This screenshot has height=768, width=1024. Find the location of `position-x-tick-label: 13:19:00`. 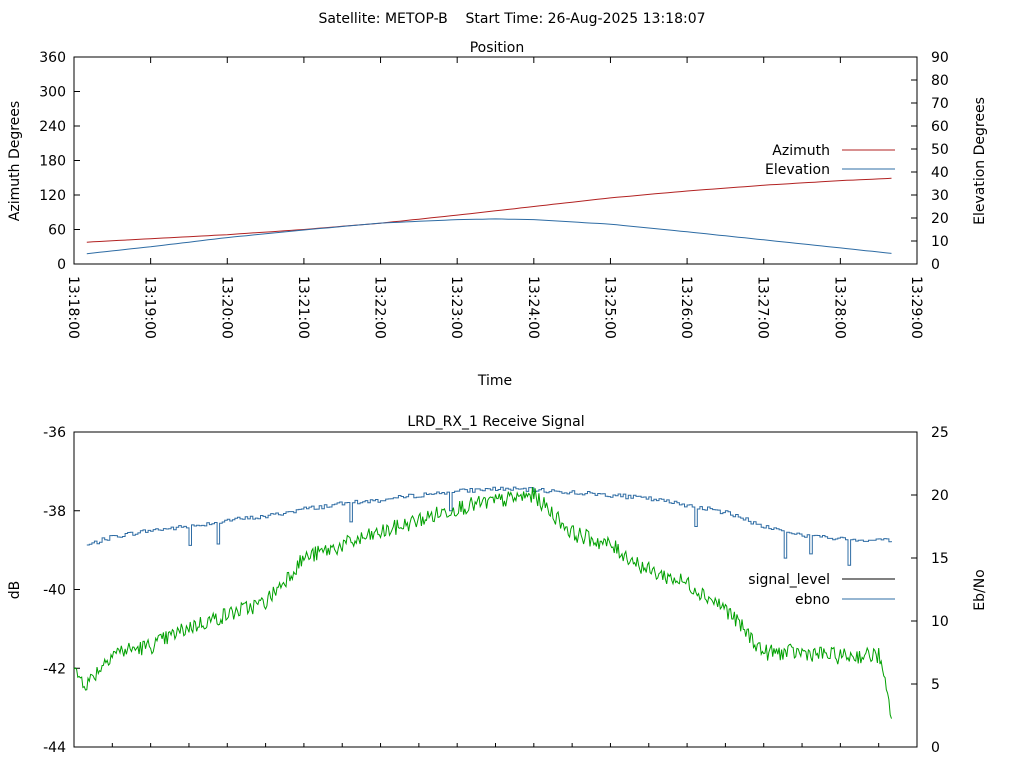

position-x-tick-label: 13:19:00 is located at coordinates (150, 307).